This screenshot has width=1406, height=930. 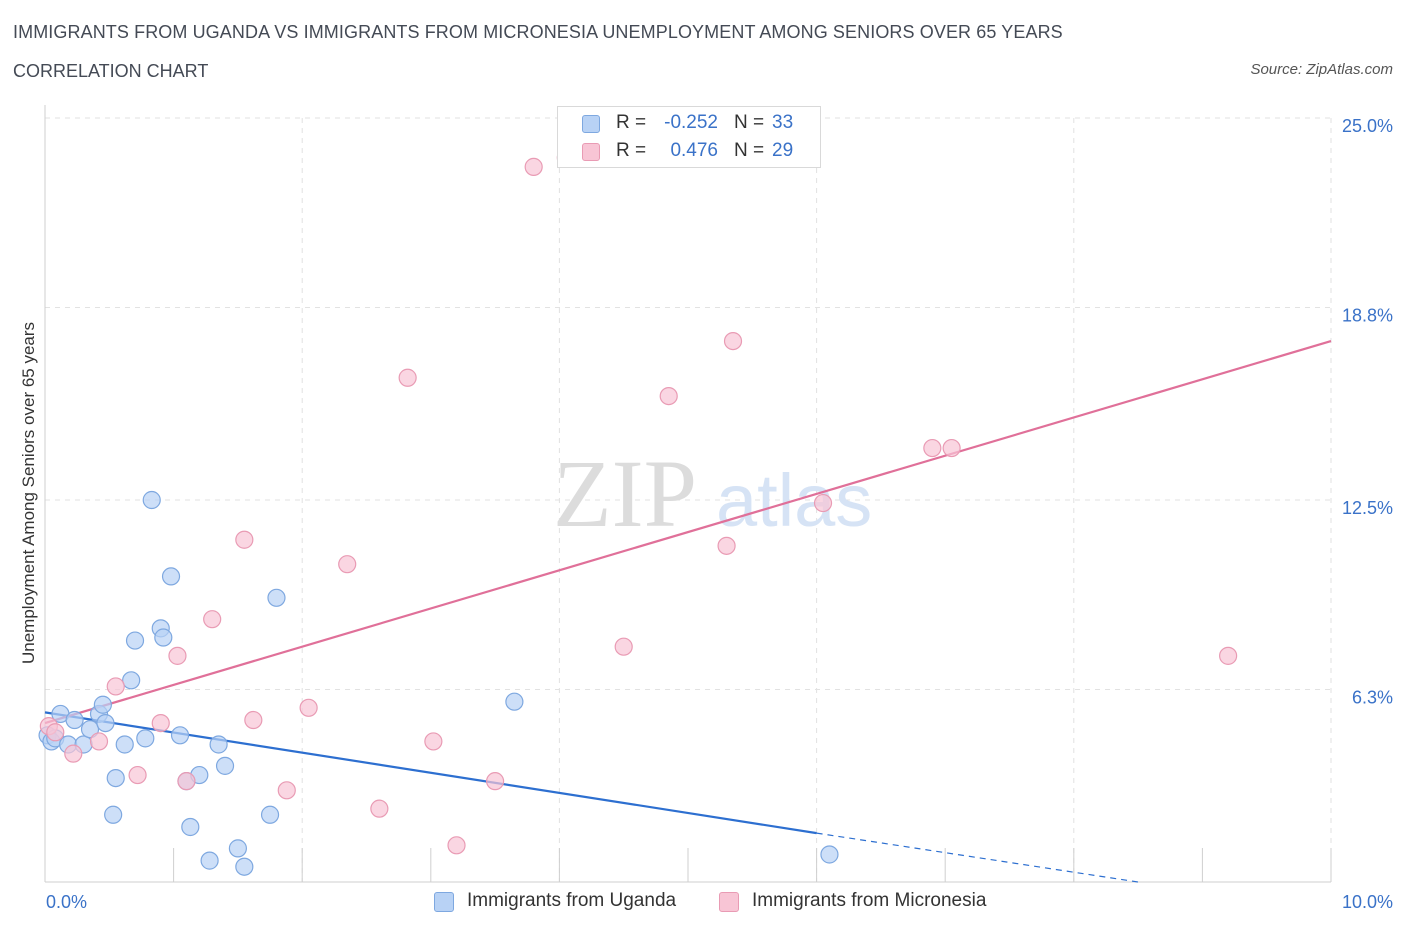 I want to click on uganda-r-value: -0.252, so click(x=691, y=122).